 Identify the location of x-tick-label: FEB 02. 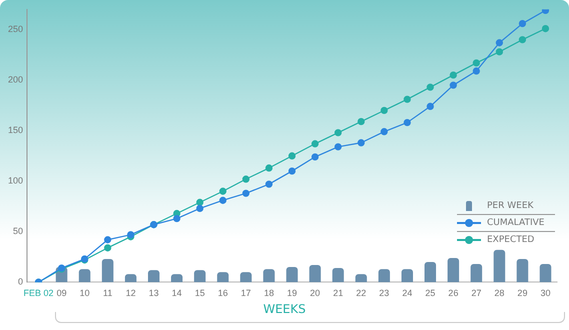
(39, 293).